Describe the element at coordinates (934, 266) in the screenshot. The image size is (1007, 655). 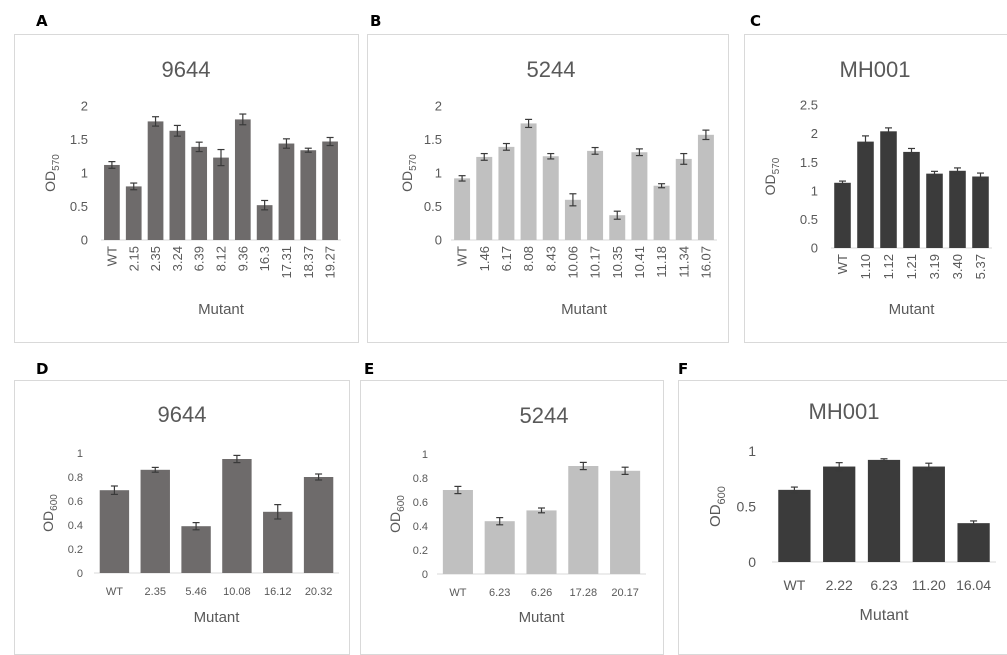
I see `x-tick-label: 3.19` at that location.